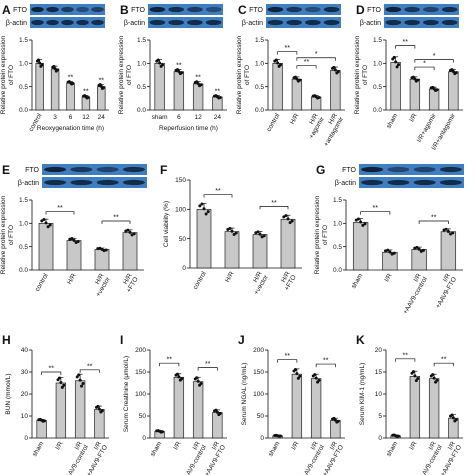 The image size is (474, 475). What do you see at coordinates (218, 117) in the screenshot?
I see `x-tick-label: 24` at bounding box center [218, 117].